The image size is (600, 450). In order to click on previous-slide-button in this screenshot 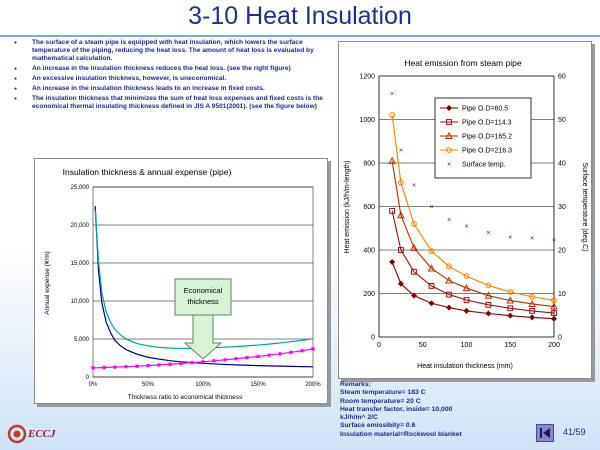, I will do `click(545, 433)`.